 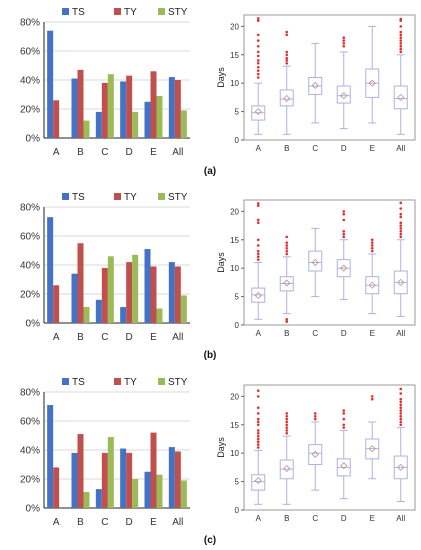 What do you see at coordinates (56, 119) in the screenshot?
I see `bar-ty-a` at bounding box center [56, 119].